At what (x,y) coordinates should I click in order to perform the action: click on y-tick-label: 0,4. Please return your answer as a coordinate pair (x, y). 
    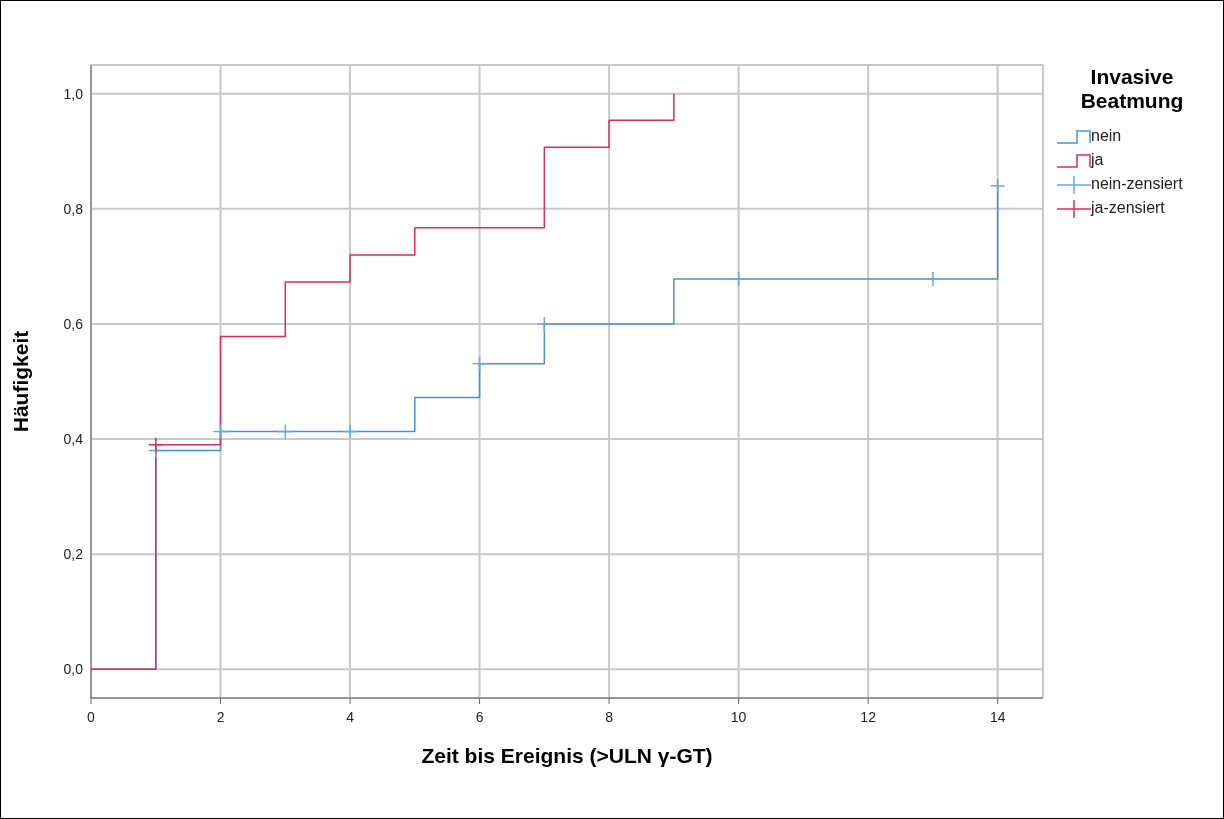
    Looking at the image, I should click on (73, 439).